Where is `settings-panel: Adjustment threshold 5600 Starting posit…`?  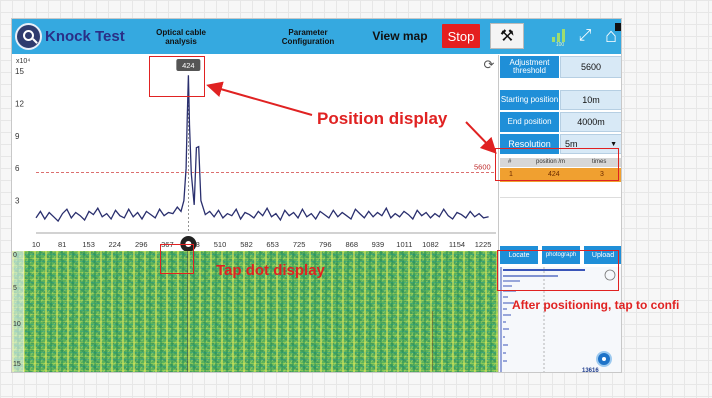 settings-panel: Adjustment threshold 5600 Starting posit… is located at coordinates (559, 214).